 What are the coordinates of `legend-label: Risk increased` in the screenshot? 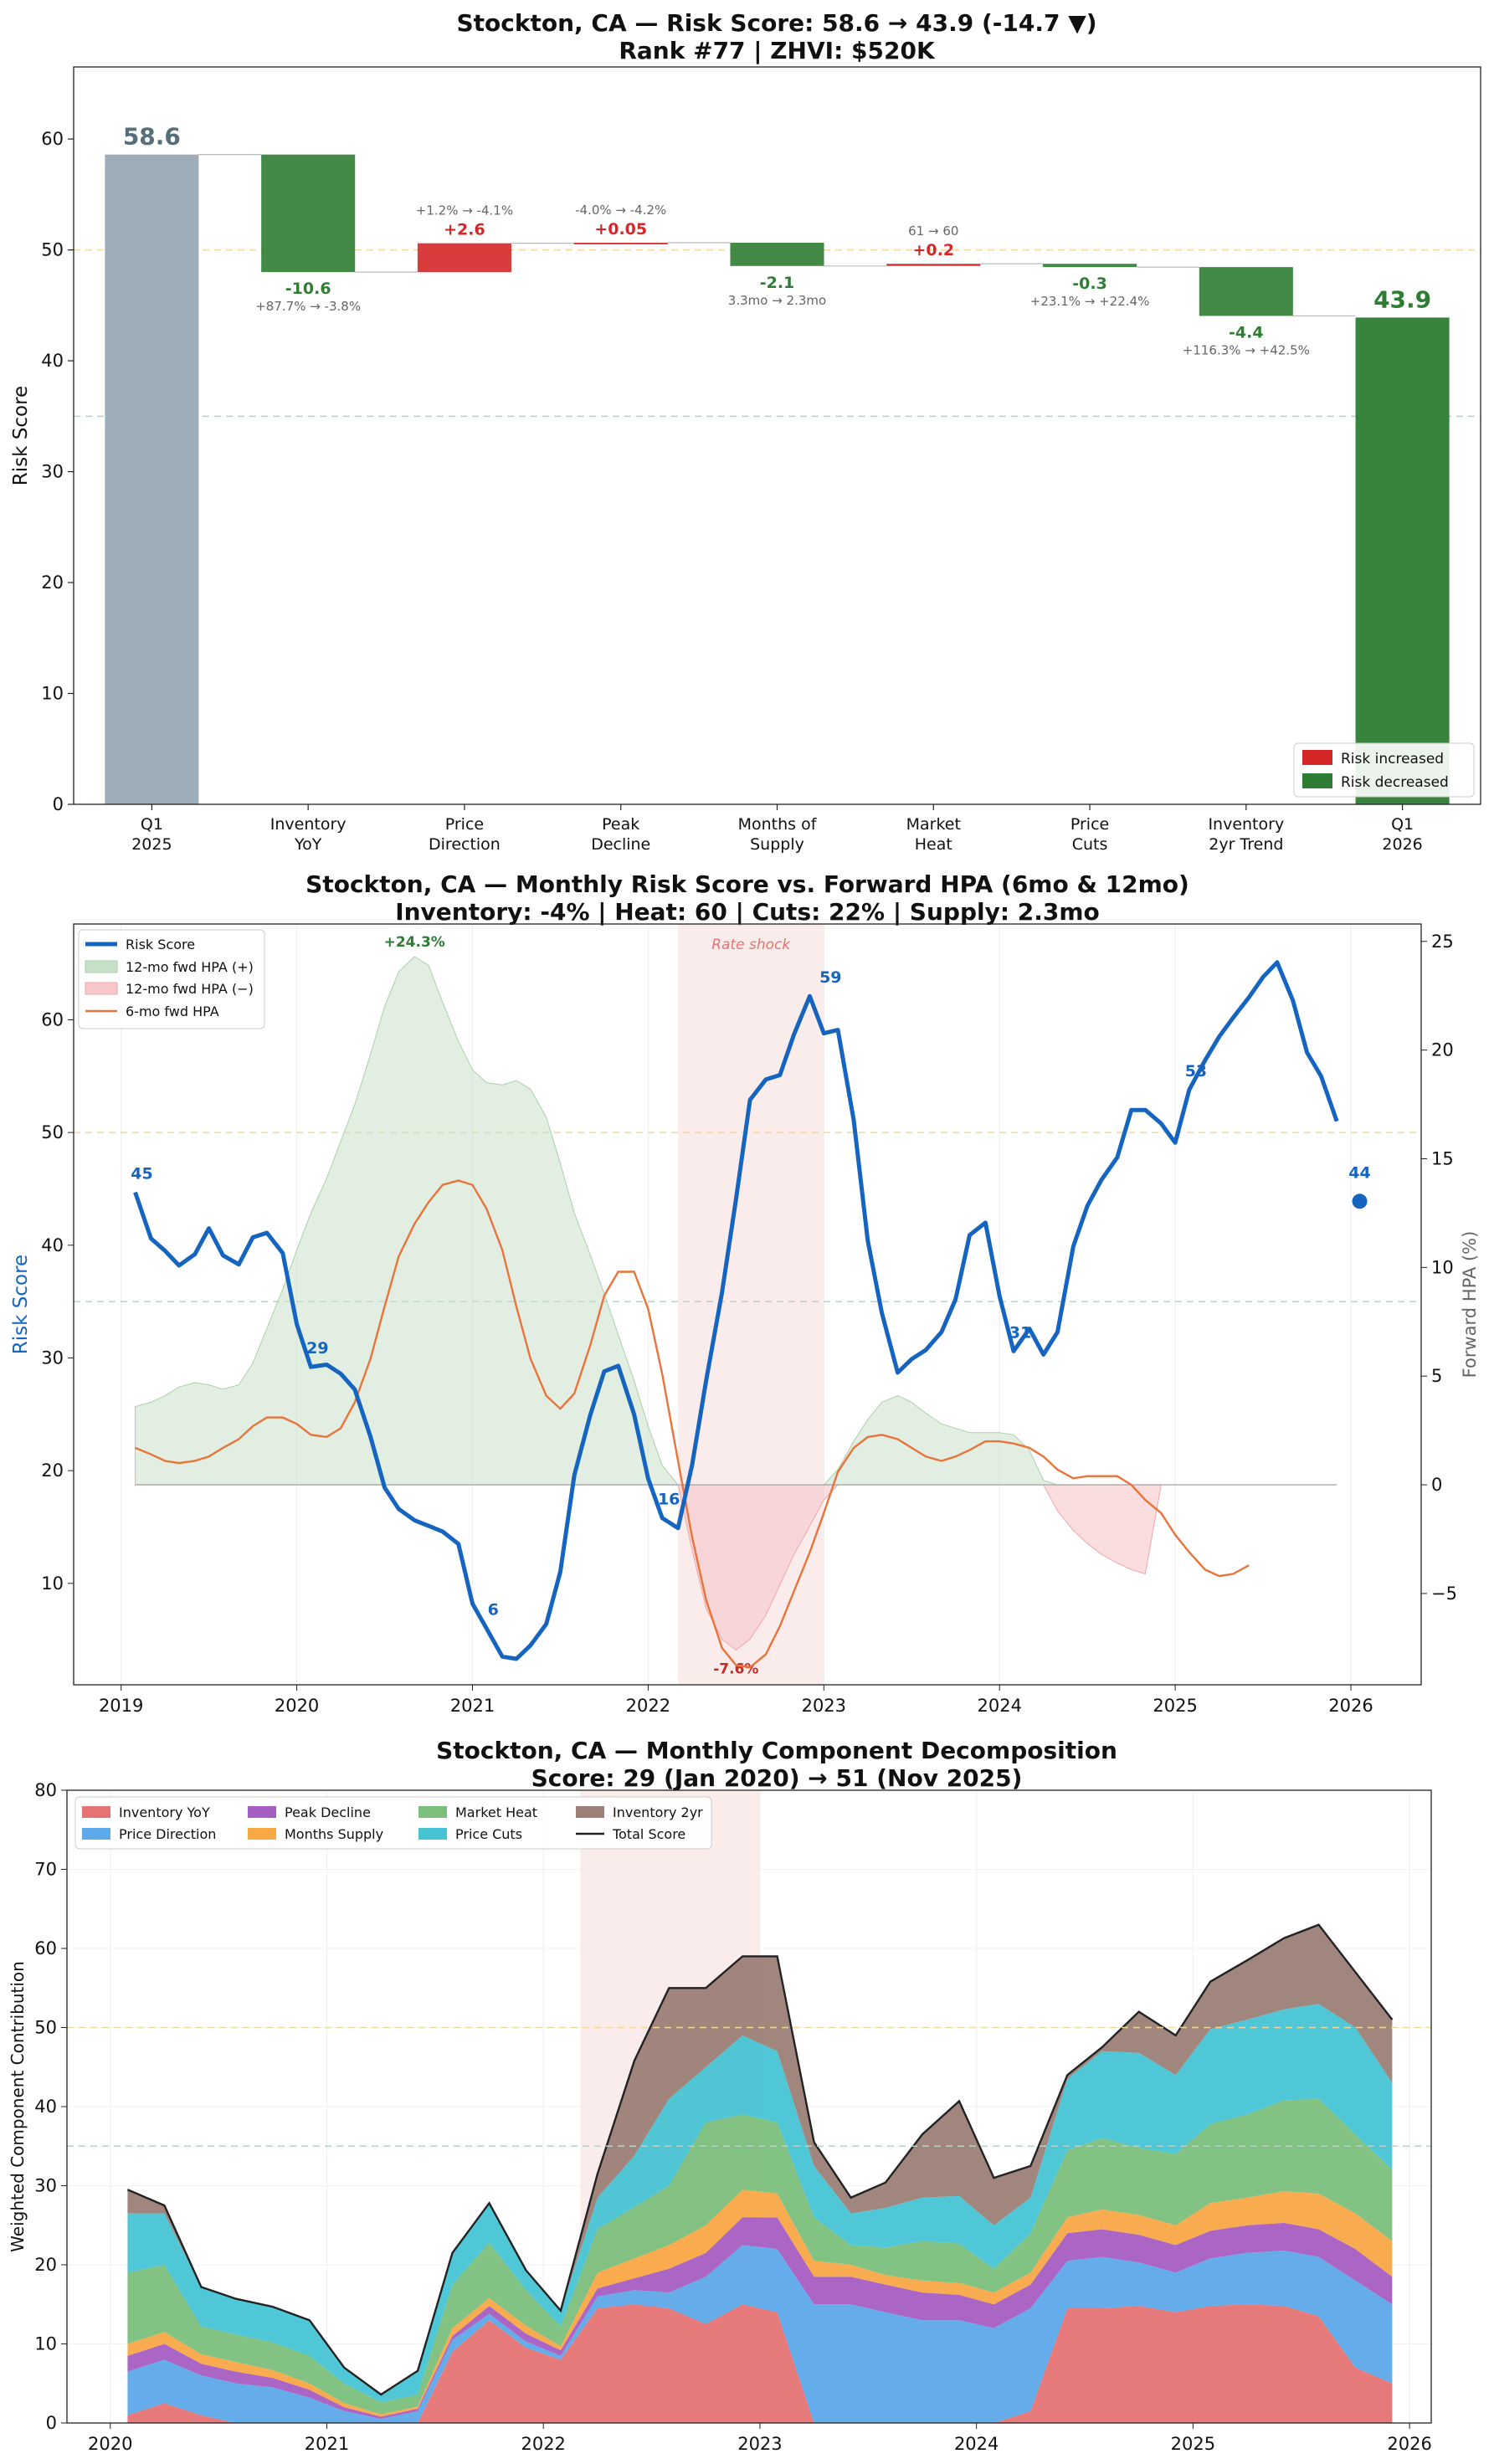 It's located at (1392, 759).